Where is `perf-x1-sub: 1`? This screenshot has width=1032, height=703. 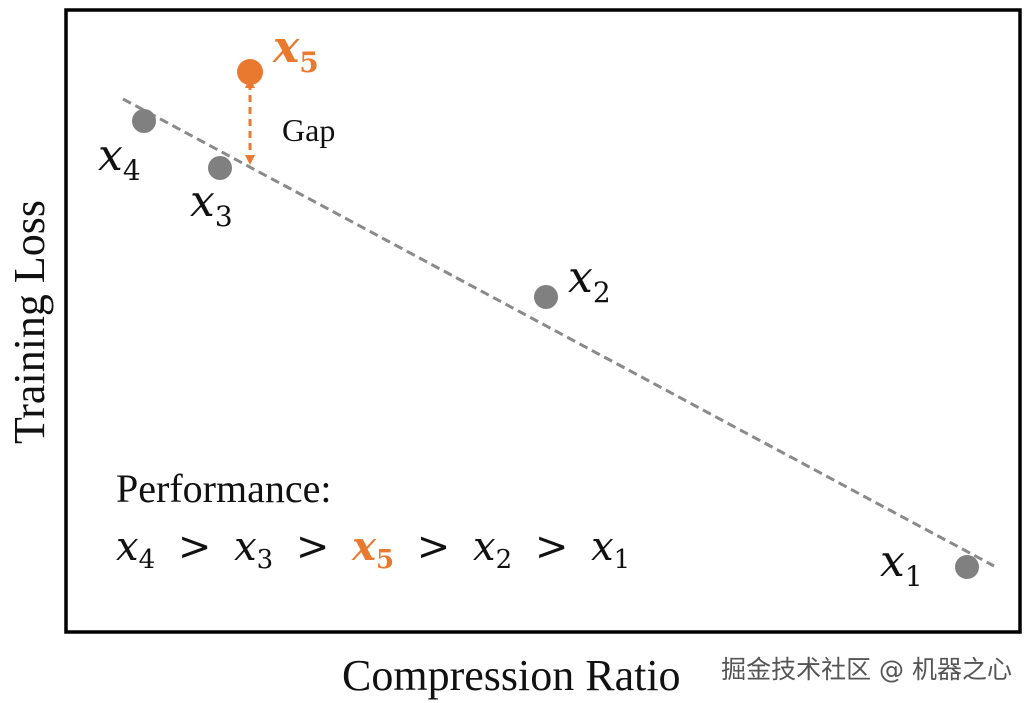 perf-x1-sub: 1 is located at coordinates (622, 560).